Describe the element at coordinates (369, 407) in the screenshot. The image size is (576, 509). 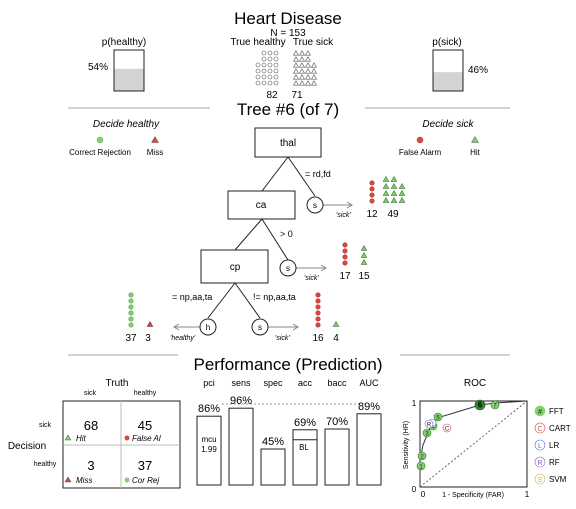
I see `metric-value-AUC: 89%` at that location.